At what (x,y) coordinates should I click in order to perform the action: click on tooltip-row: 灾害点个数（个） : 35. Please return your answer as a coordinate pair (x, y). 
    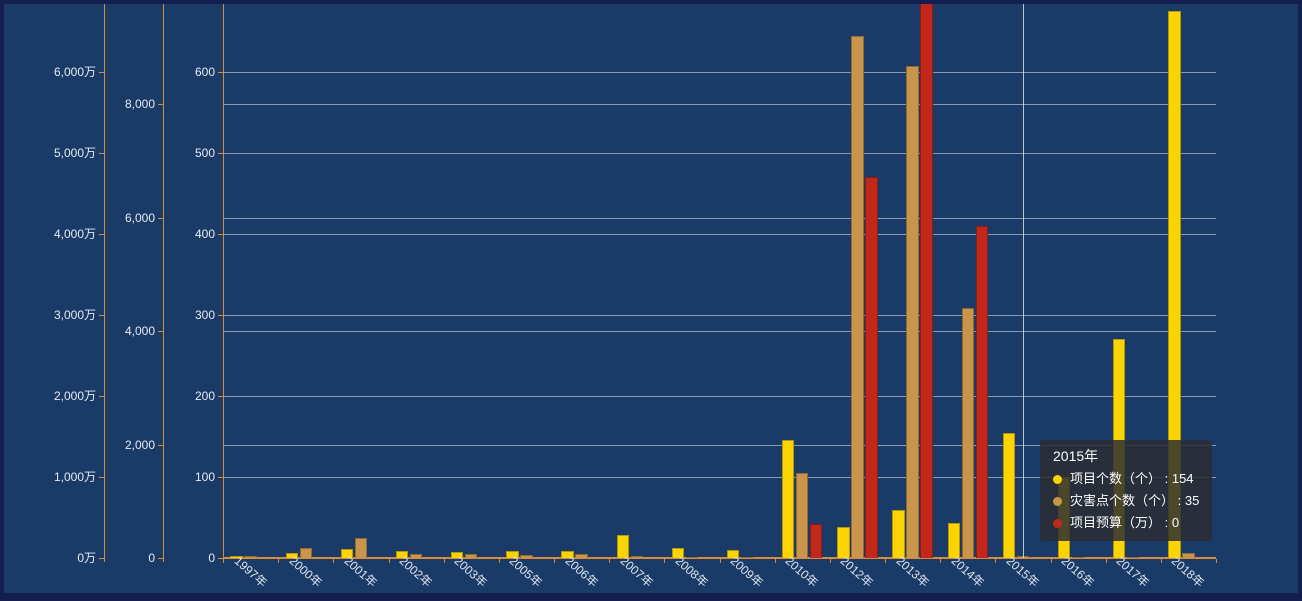
    Looking at the image, I should click on (1126, 501).